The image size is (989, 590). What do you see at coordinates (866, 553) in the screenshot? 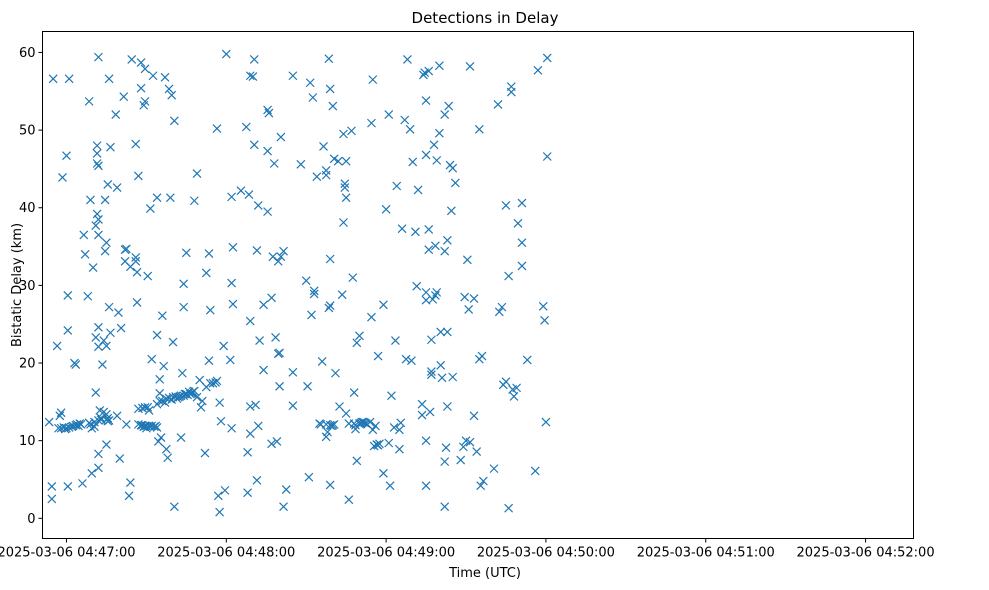
I see `x-tick-label: 2025-03-06 04:52:00` at bounding box center [866, 553].